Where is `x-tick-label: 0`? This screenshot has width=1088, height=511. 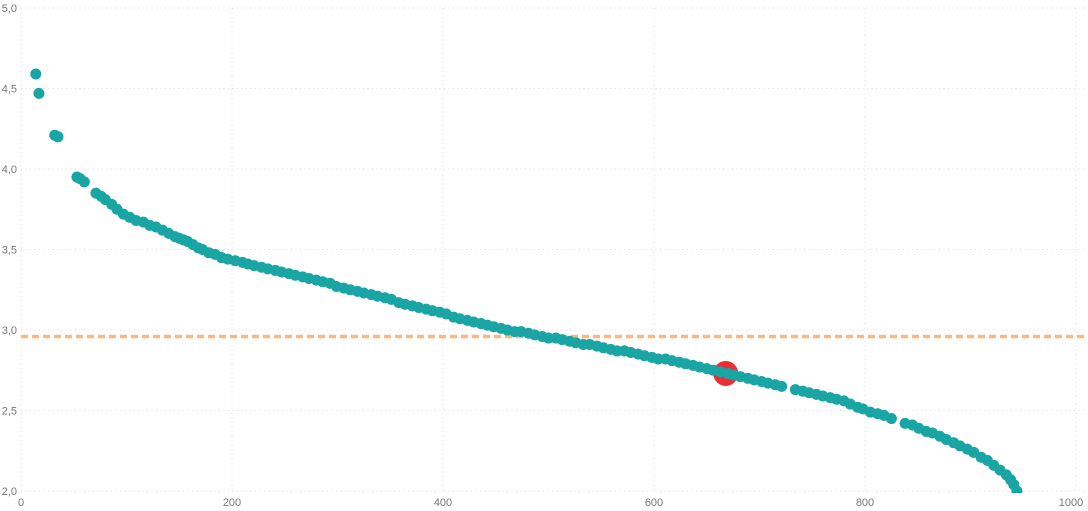 x-tick-label: 0 is located at coordinates (21, 503).